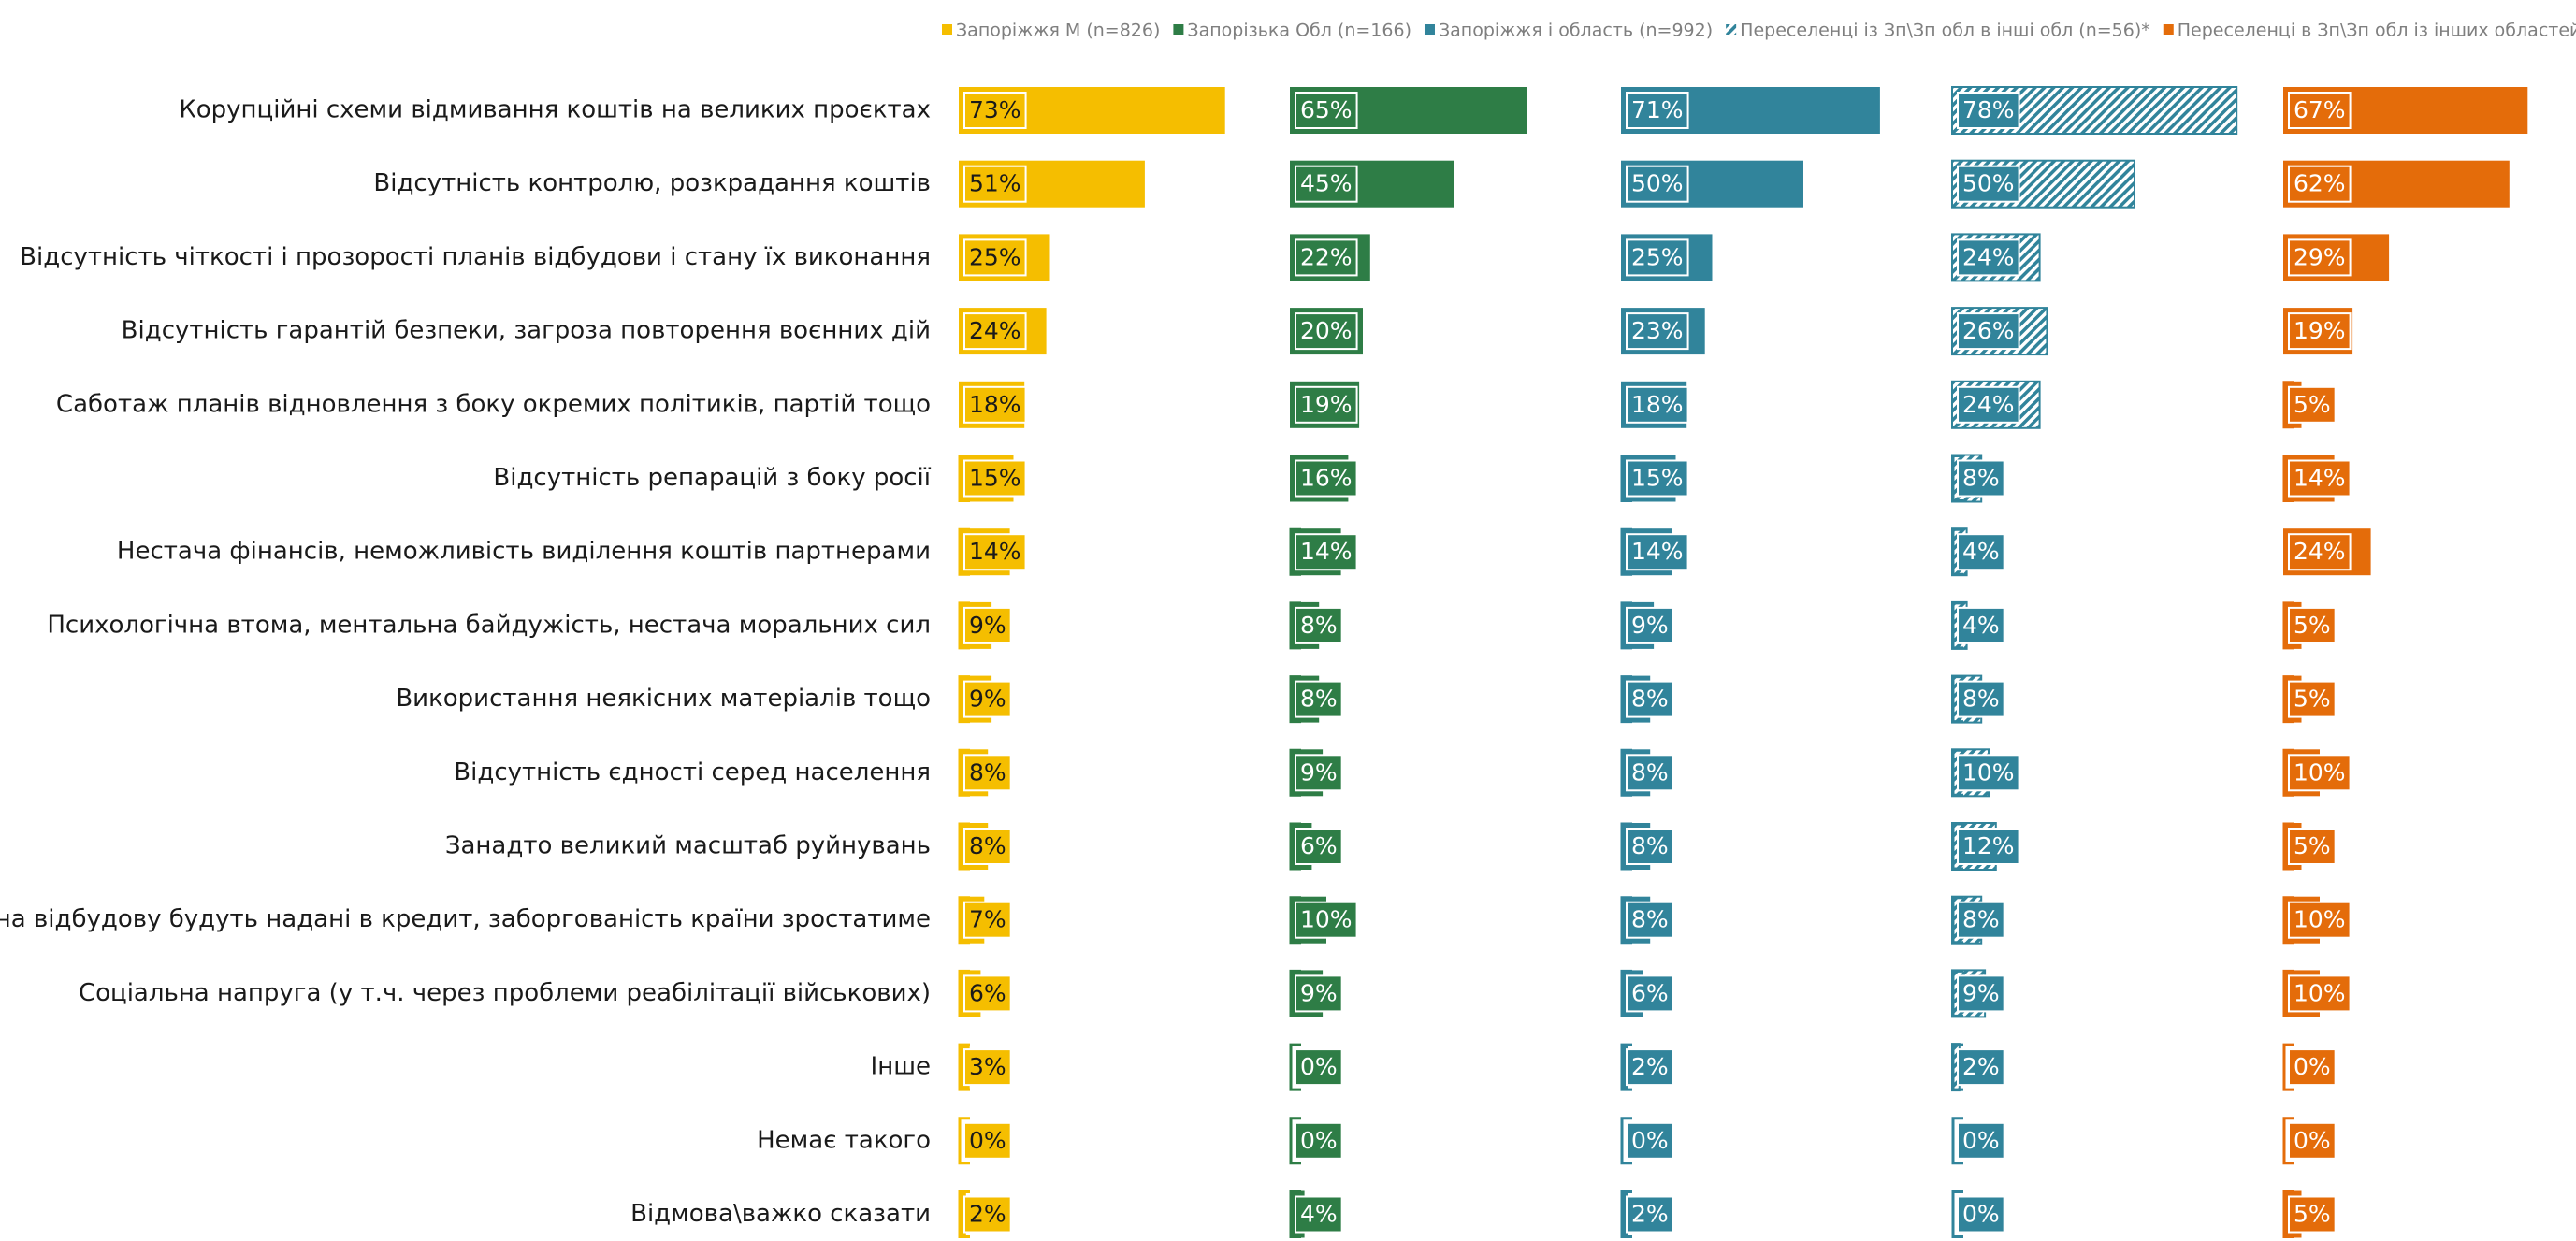  What do you see at coordinates (995, 256) in the screenshot?
I see `value-label: 25%` at bounding box center [995, 256].